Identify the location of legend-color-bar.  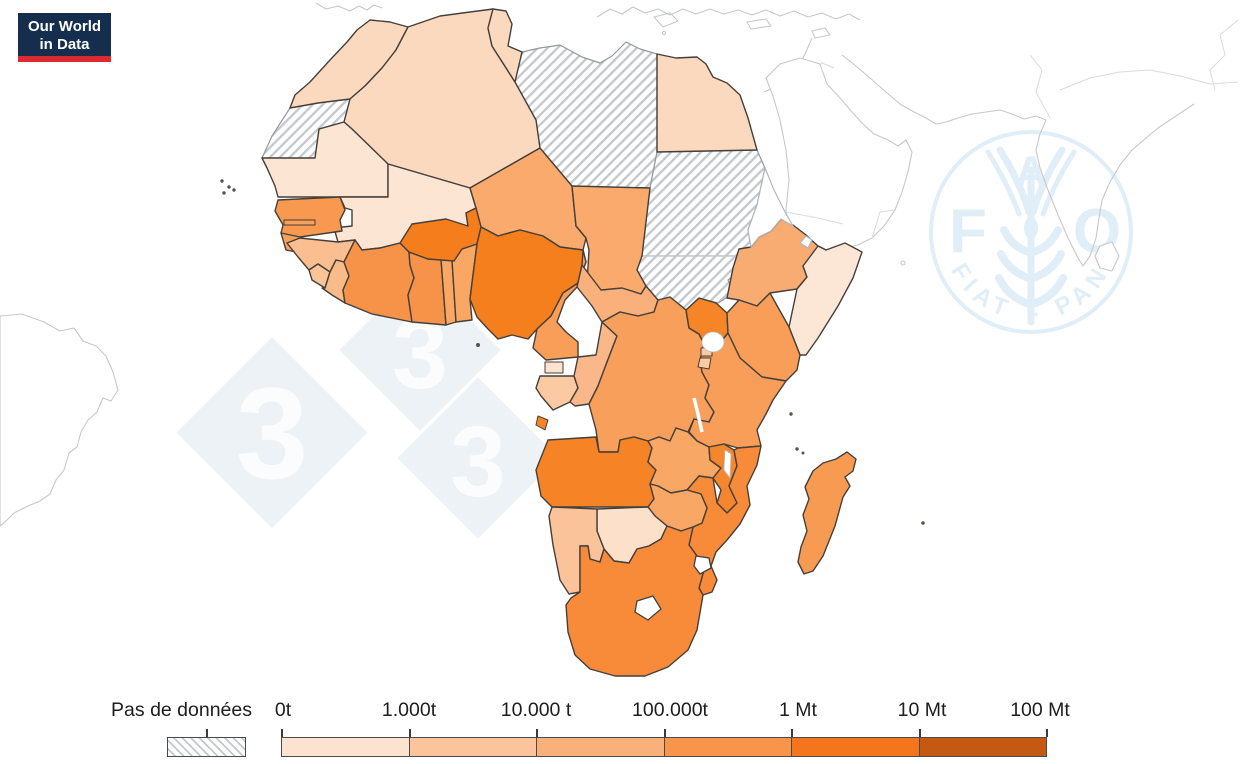
(664, 747).